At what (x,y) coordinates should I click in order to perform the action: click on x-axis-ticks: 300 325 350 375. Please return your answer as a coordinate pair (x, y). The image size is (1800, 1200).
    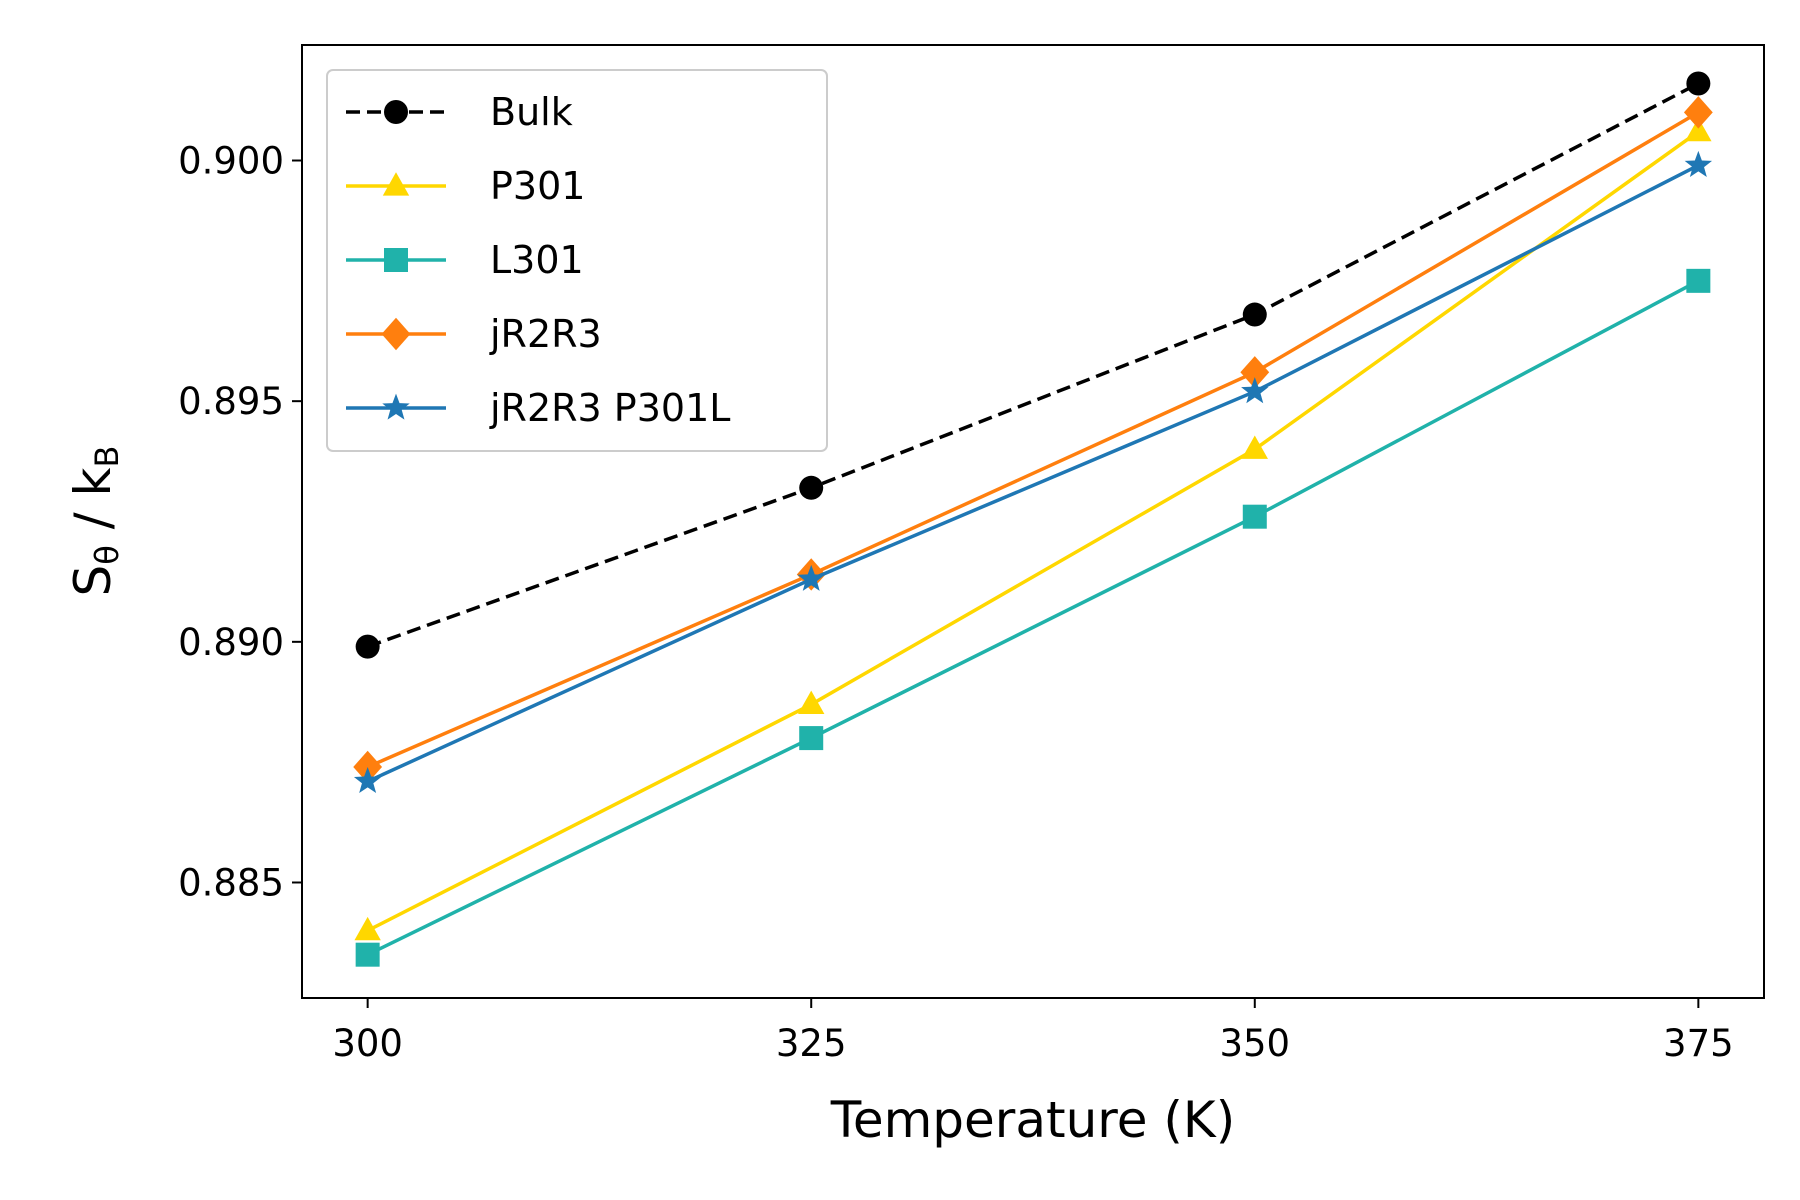
    Looking at the image, I should click on (1033, 1031).